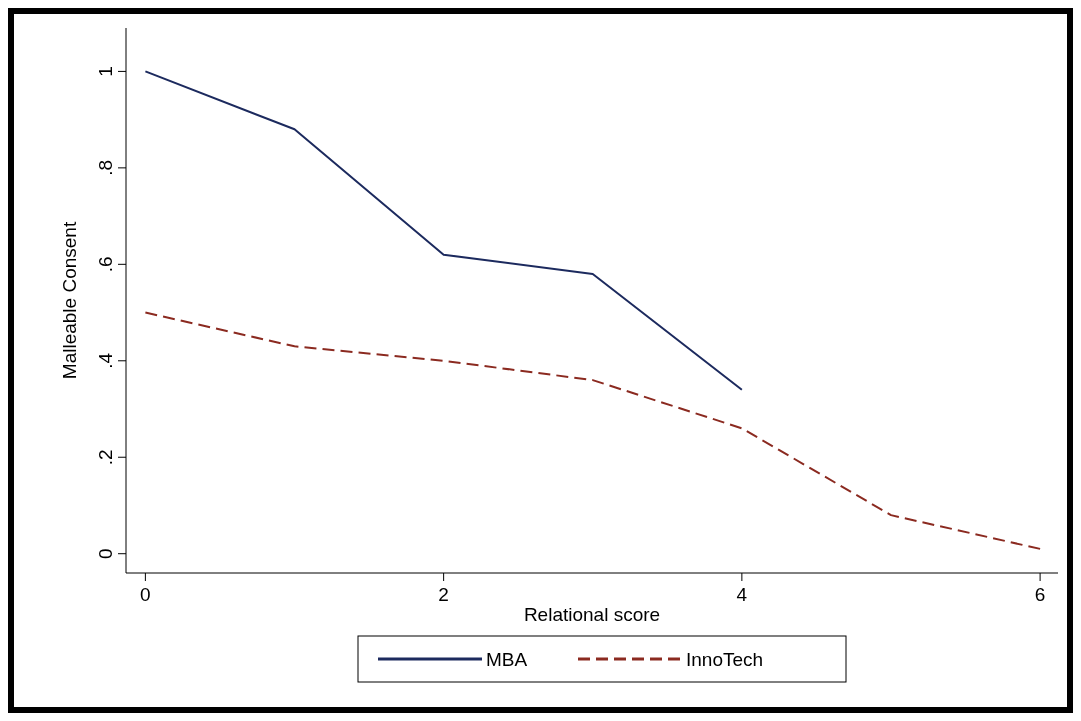 This screenshot has width=1081, height=721. What do you see at coordinates (105, 71) in the screenshot?
I see `y-tick-label: 1` at bounding box center [105, 71].